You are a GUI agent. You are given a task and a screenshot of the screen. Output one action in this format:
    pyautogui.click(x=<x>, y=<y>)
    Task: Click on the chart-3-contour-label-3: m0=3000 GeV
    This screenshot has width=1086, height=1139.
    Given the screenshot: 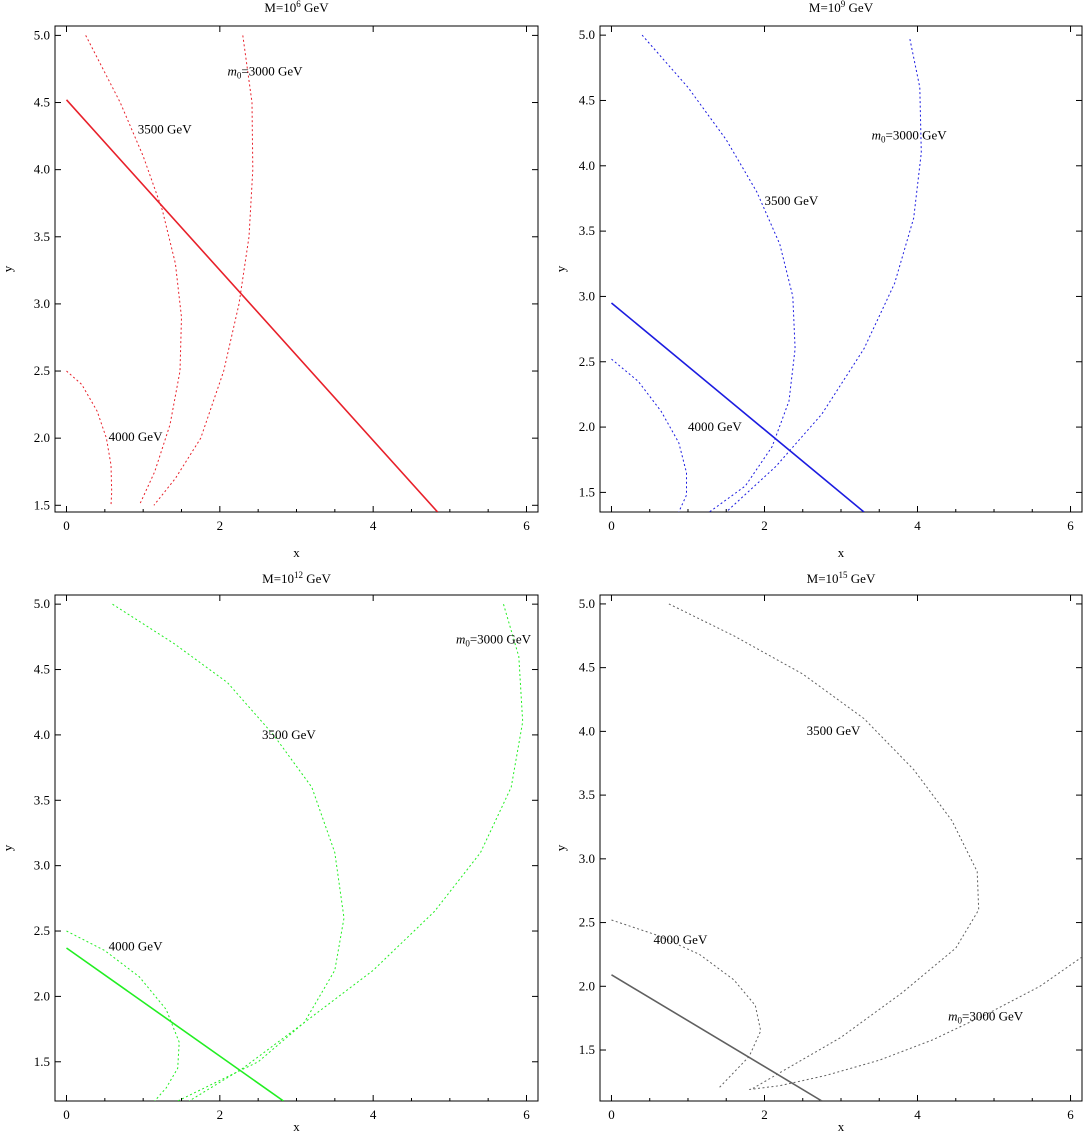 What is the action you would take?
    pyautogui.click(x=494, y=639)
    